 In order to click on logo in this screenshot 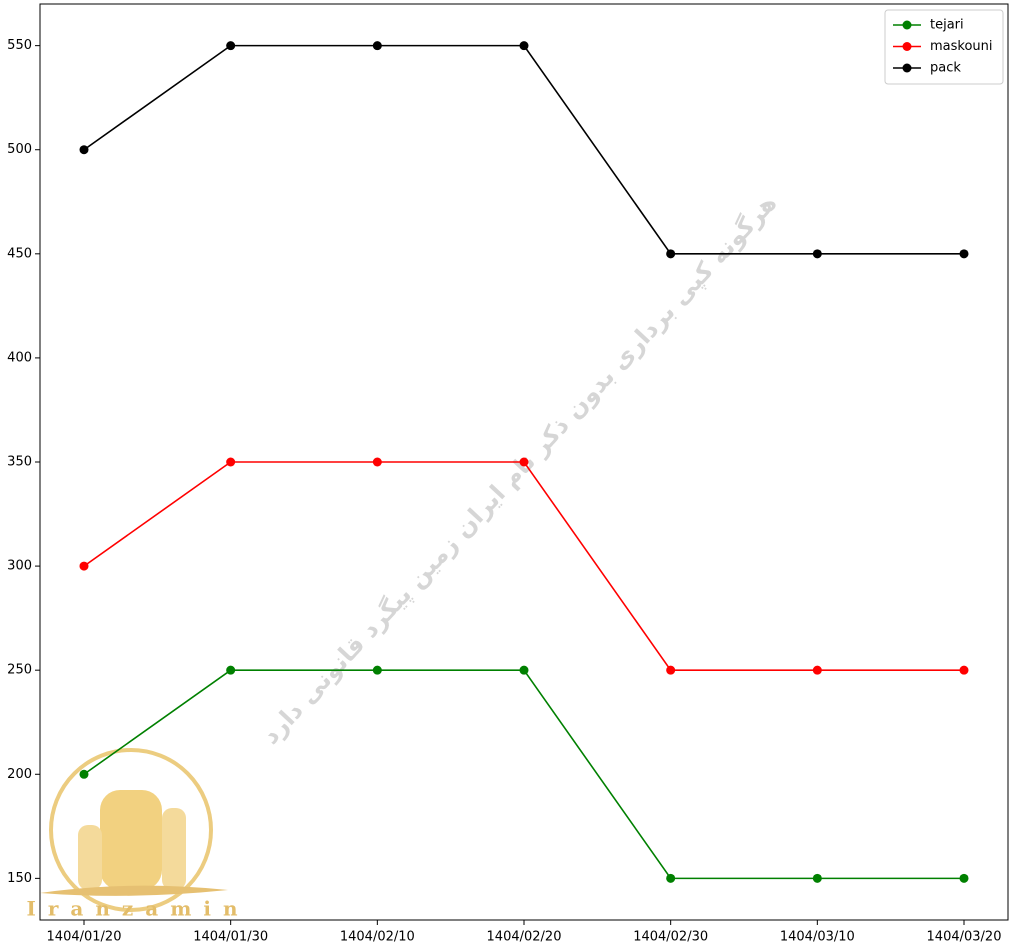, I will do `click(134, 830)`.